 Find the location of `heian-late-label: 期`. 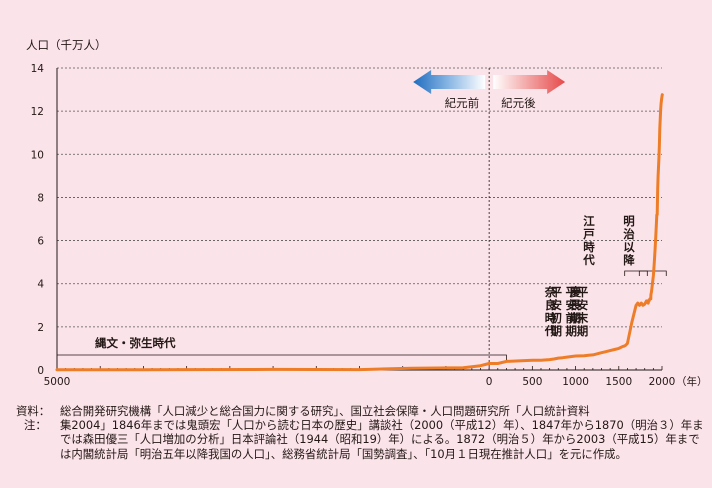

heian-late-label: 期 is located at coordinates (583, 331).